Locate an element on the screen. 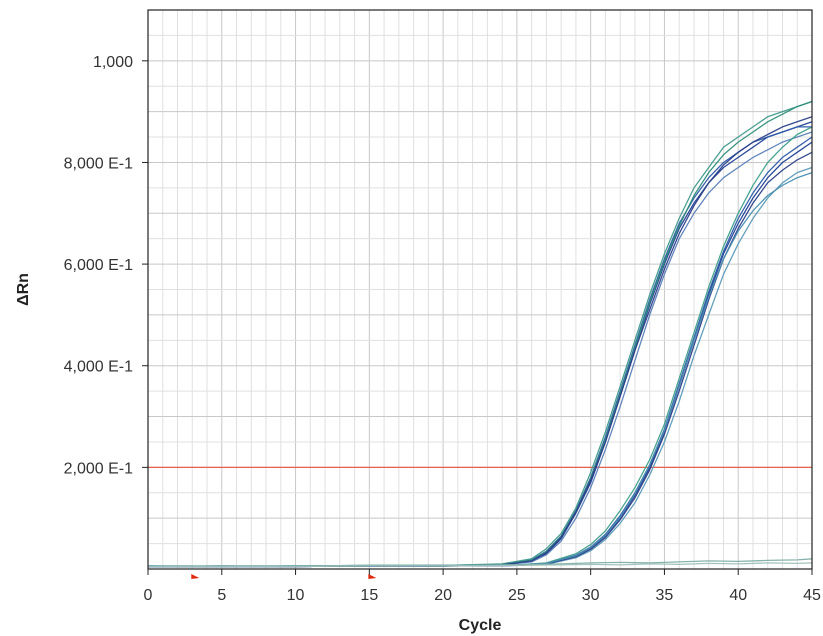  y-tick-label: 4,000 E-1 is located at coordinates (98, 367).